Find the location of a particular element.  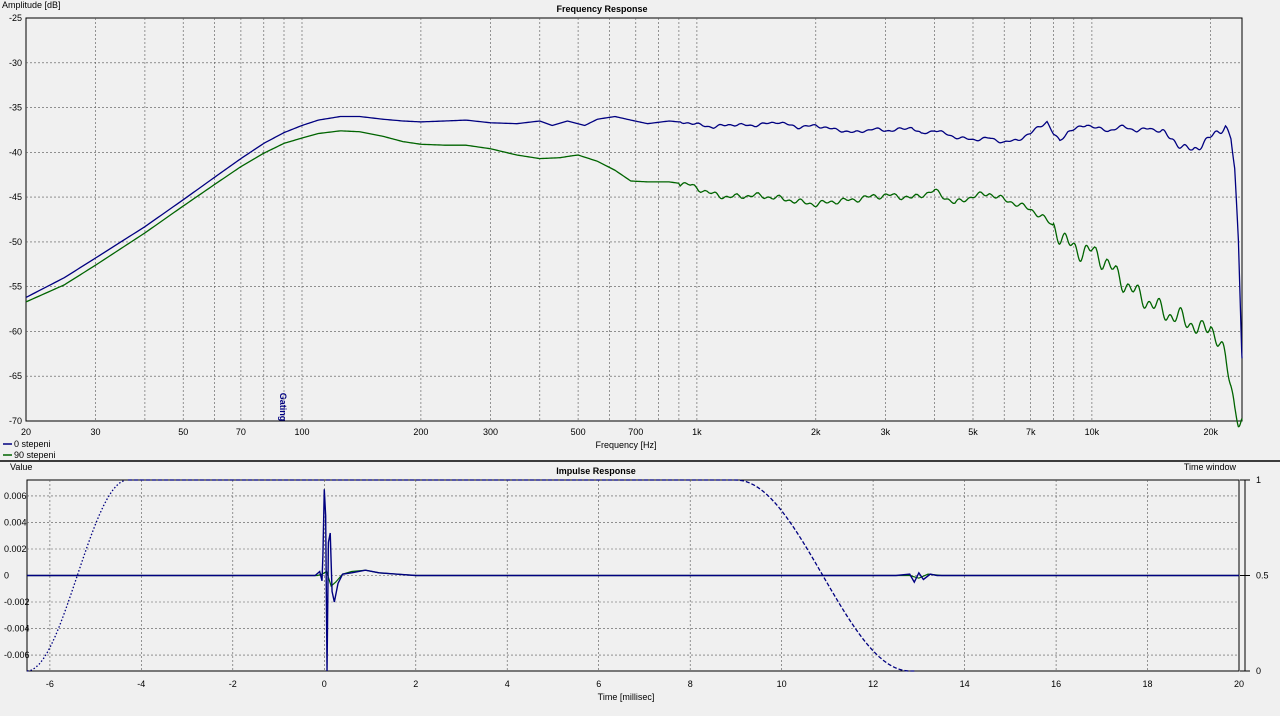

gating-marker-label: Gating is located at coordinates (283, 407).